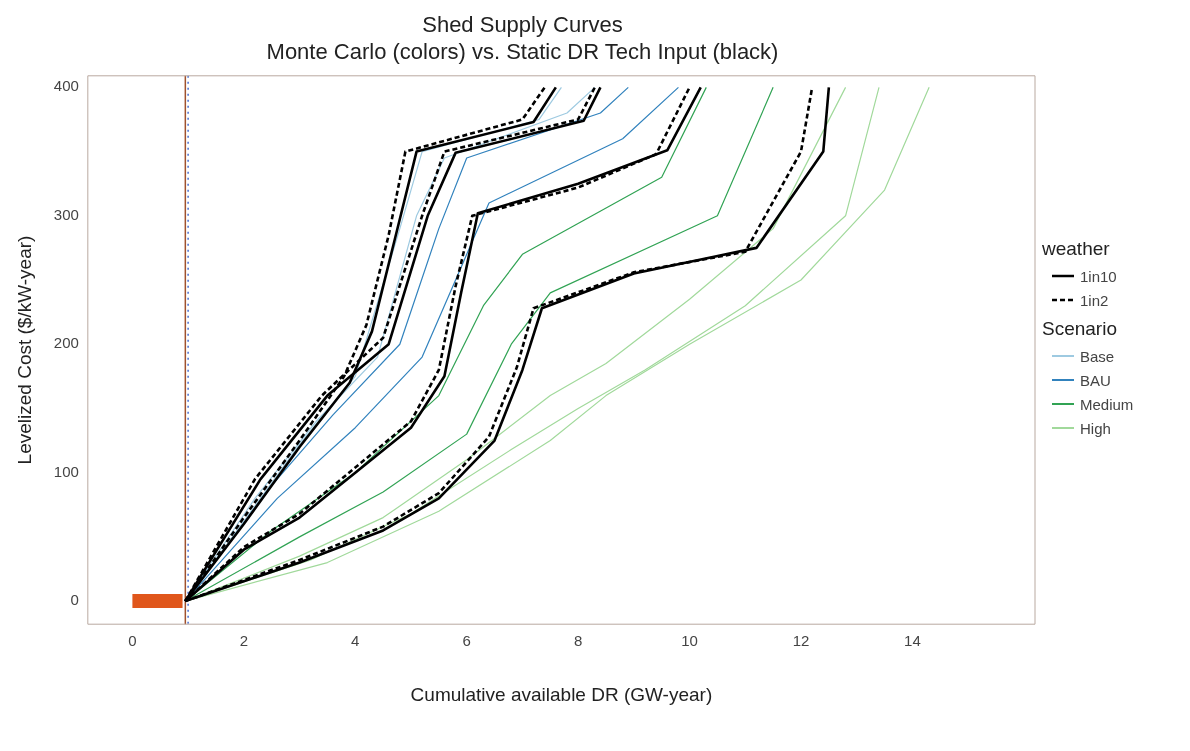 This screenshot has width=1190, height=751. Describe the element at coordinates (1107, 404) in the screenshot. I see `legend-label: Medium` at that location.